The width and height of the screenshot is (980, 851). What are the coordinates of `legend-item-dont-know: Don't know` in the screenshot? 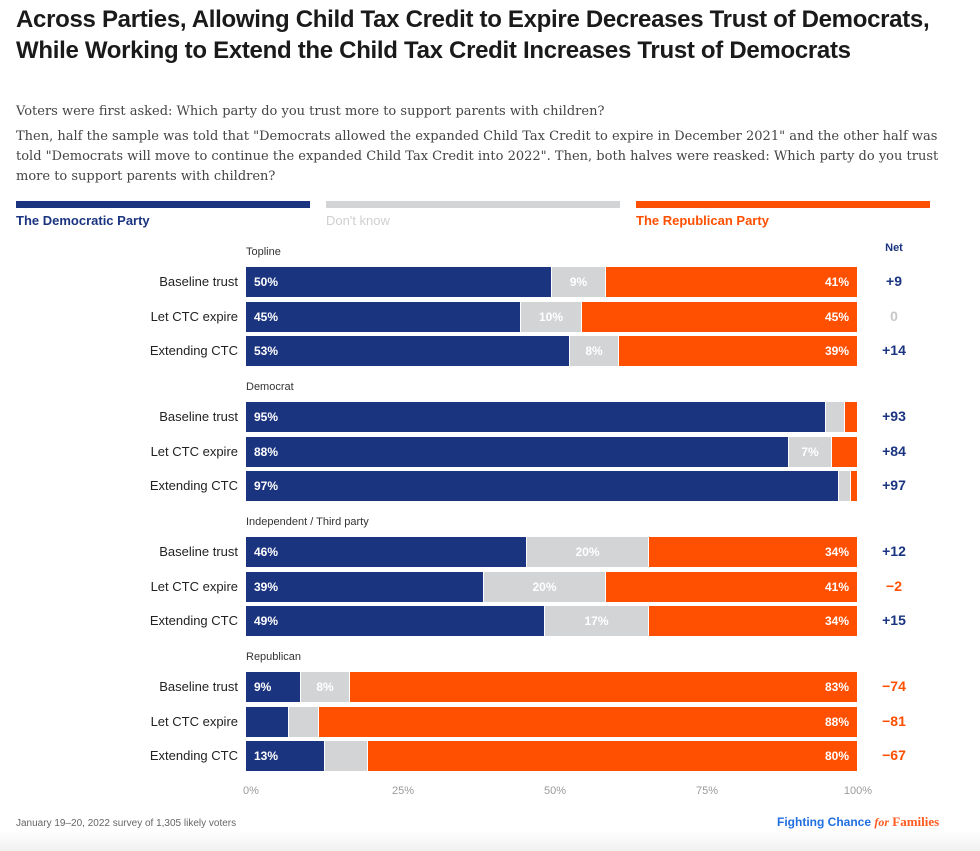 It's located at (473, 214).